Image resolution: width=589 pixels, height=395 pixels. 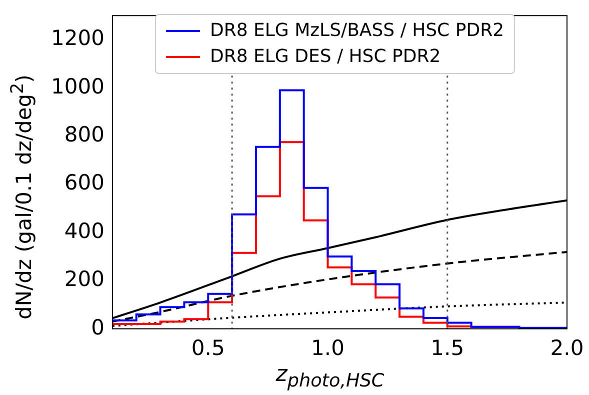 I want to click on legend-label: DR8 ELG MzLS/BASS / HSC PDR2, so click(x=357, y=31).